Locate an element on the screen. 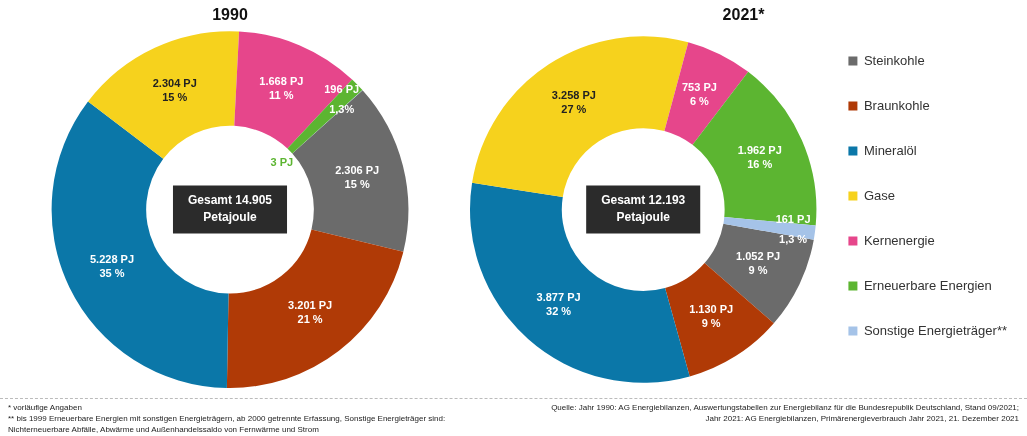 The image size is (1027, 436). legend-label: Erneuerbare Energien is located at coordinates (927, 285).